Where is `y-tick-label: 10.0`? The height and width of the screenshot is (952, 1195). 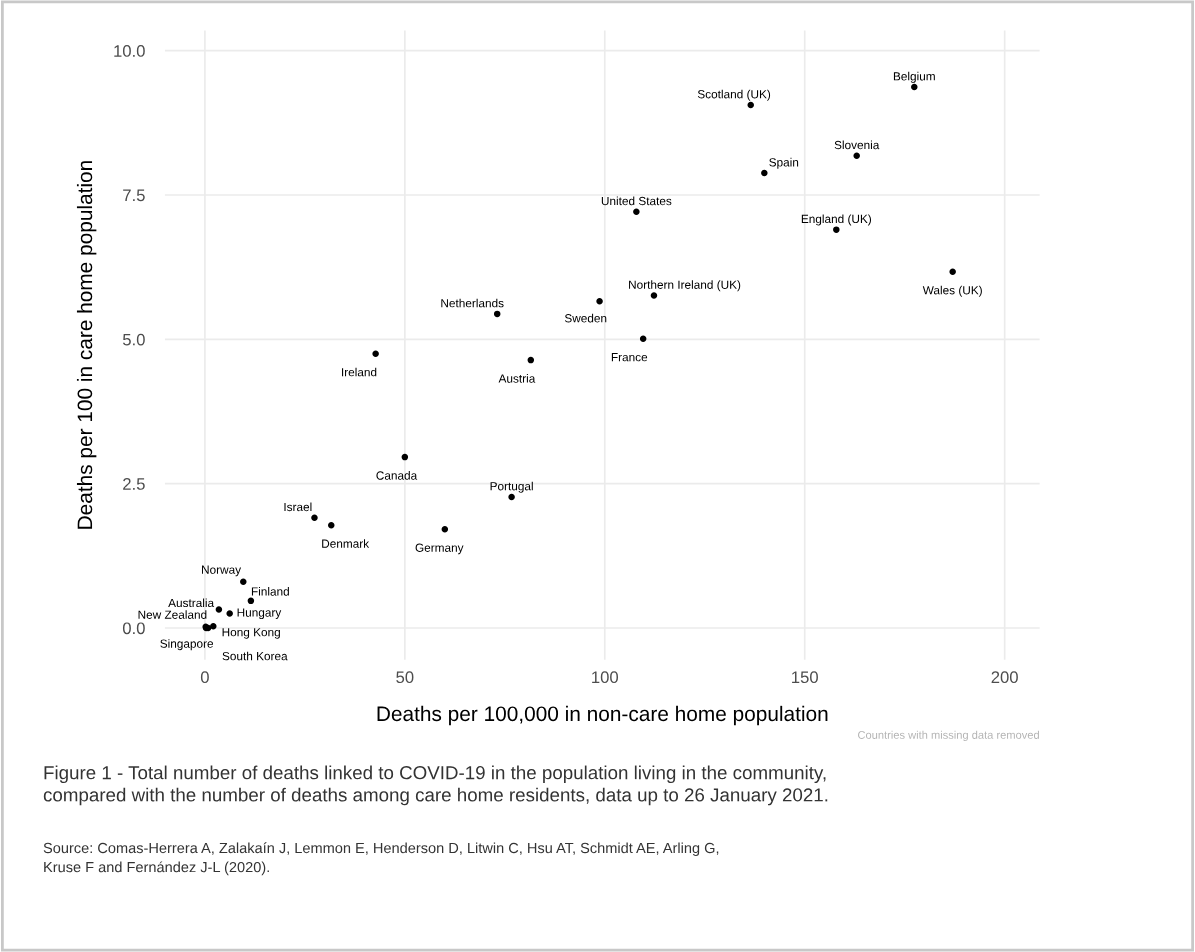 y-tick-label: 10.0 is located at coordinates (129, 51).